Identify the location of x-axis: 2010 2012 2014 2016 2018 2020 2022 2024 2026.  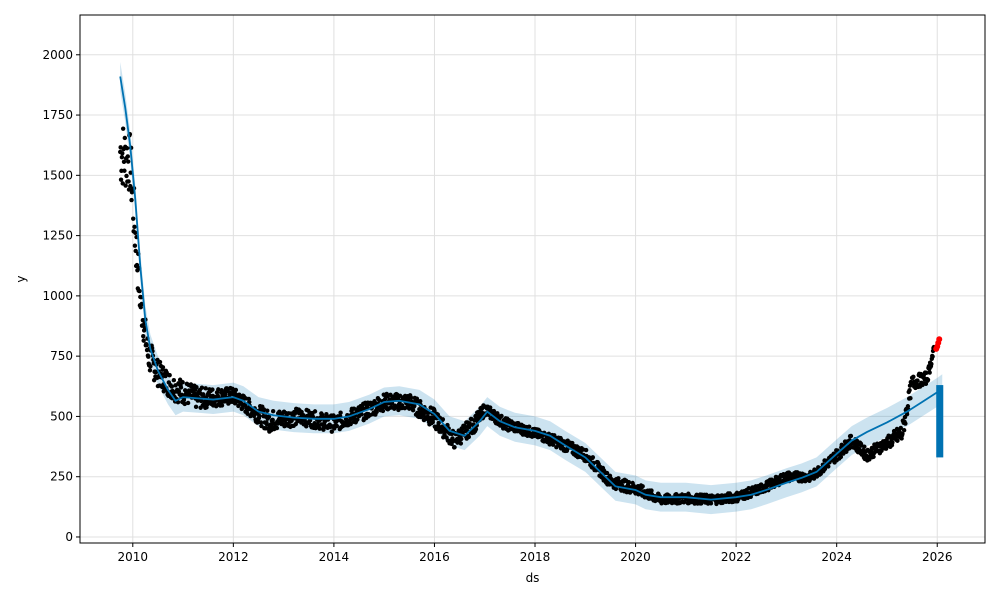
(535, 553).